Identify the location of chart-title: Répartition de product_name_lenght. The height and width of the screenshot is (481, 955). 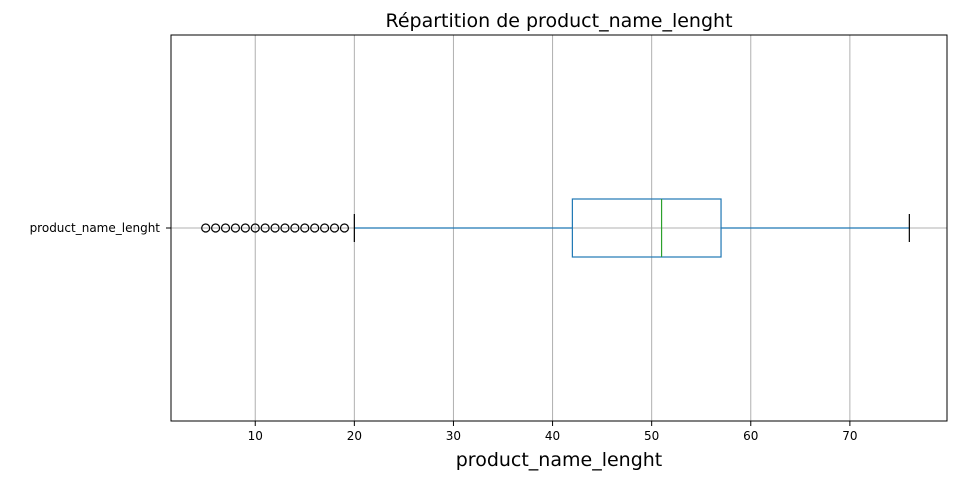
(558, 21).